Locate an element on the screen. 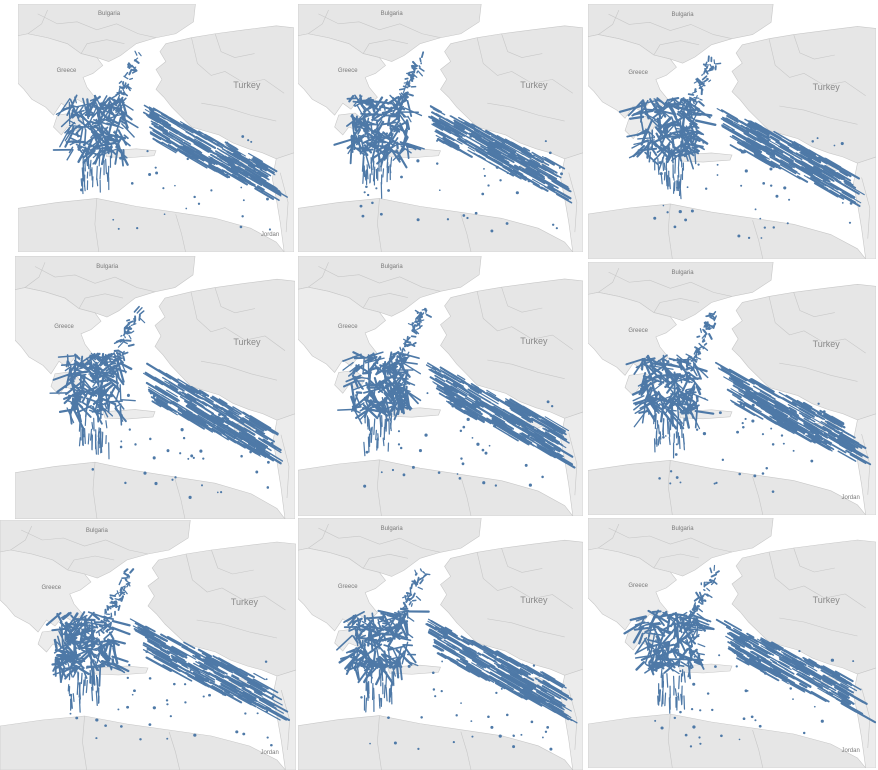  map-panel-4: Bulgaria Greece Turkey is located at coordinates (155, 387).